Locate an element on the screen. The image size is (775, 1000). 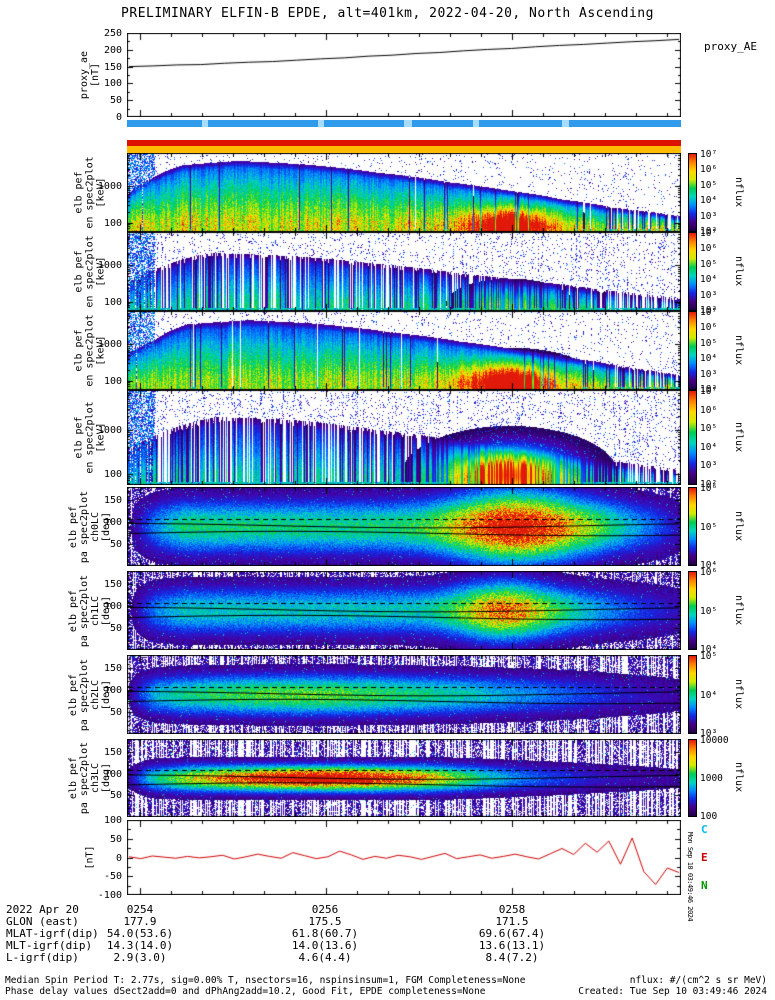
mlat-value: 54.0(53.6) is located at coordinates (140, 933).